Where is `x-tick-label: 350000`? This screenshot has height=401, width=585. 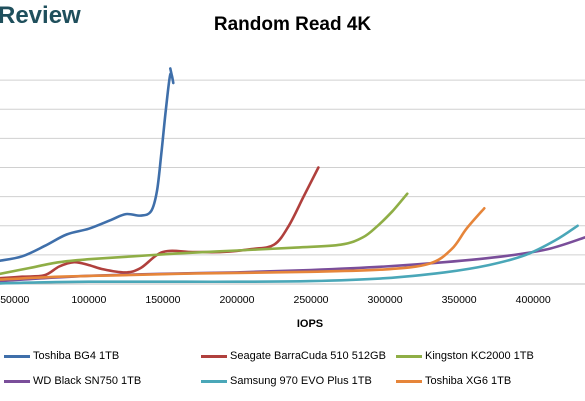
x-tick-label: 350000 is located at coordinates (459, 300).